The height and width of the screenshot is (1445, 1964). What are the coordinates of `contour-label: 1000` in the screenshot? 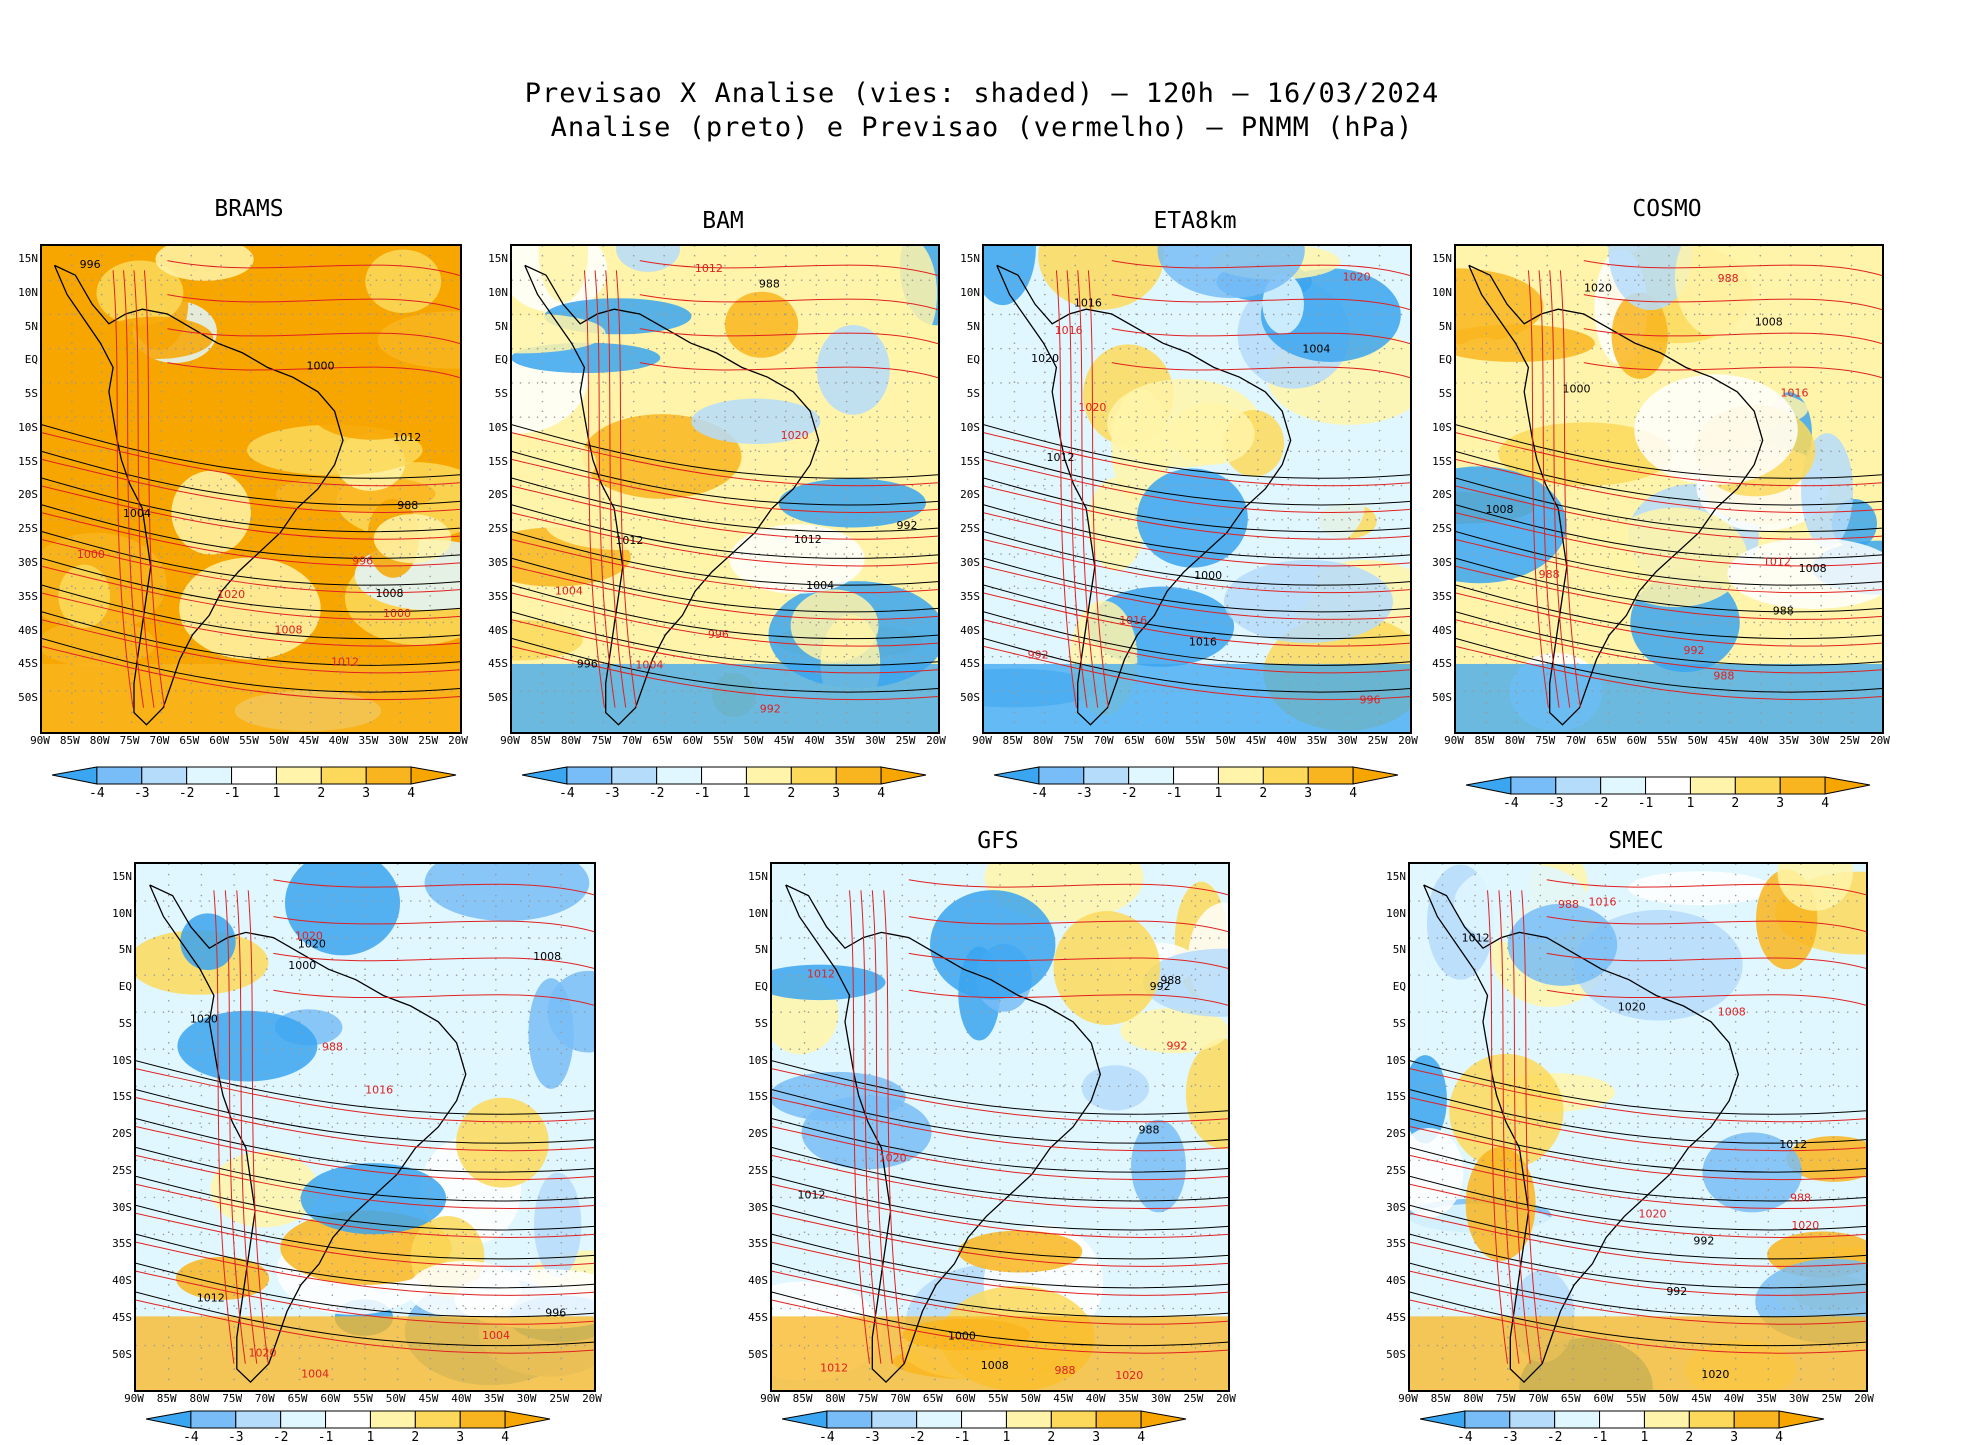 It's located at (91, 554).